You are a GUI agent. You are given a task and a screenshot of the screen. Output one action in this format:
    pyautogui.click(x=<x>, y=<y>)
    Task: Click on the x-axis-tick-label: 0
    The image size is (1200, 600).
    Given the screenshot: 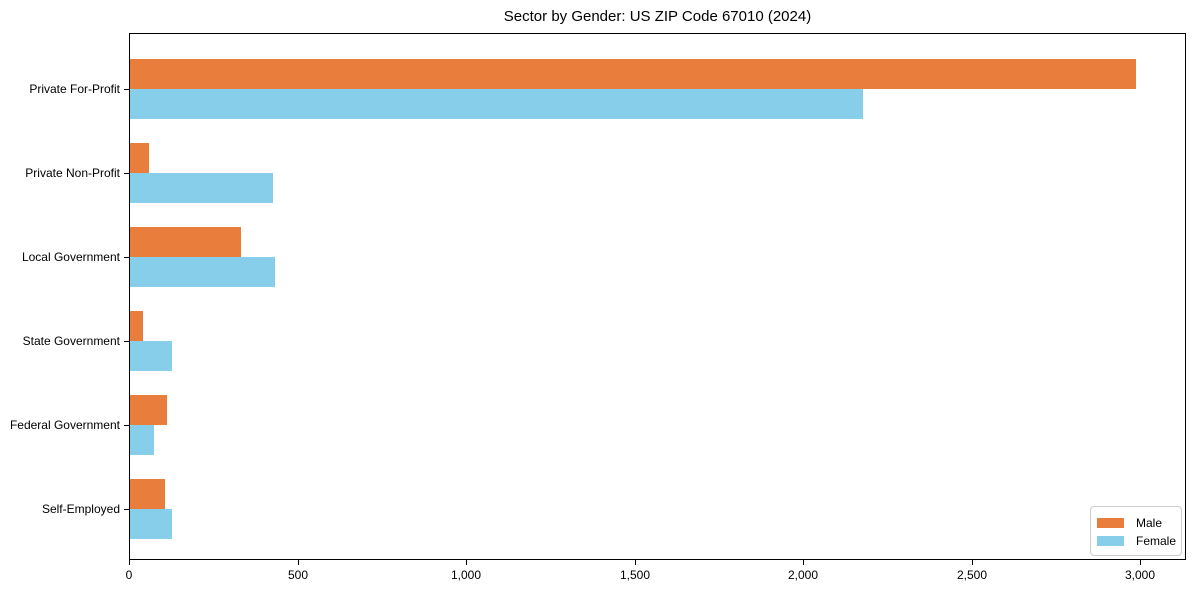 What is the action you would take?
    pyautogui.click(x=129, y=575)
    